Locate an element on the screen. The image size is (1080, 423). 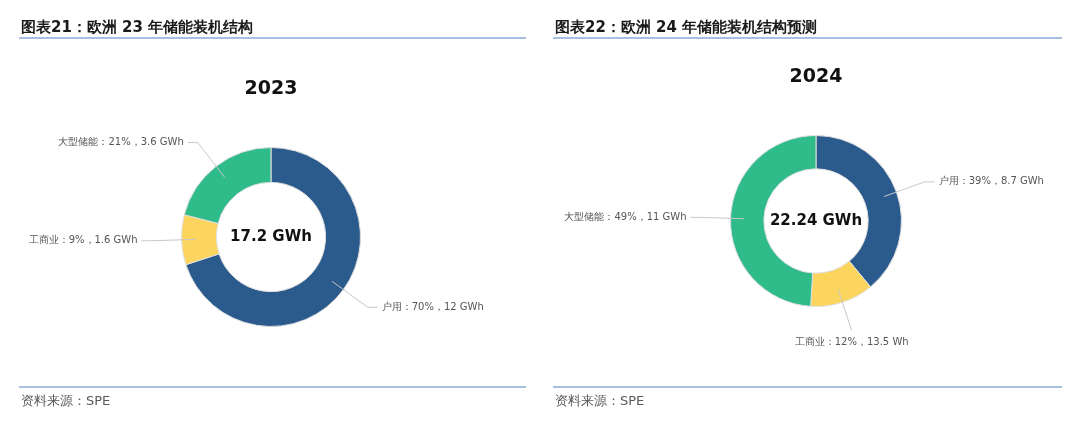
slice-label: 工商业：9%，1.6 GWh is located at coordinates (83, 240).